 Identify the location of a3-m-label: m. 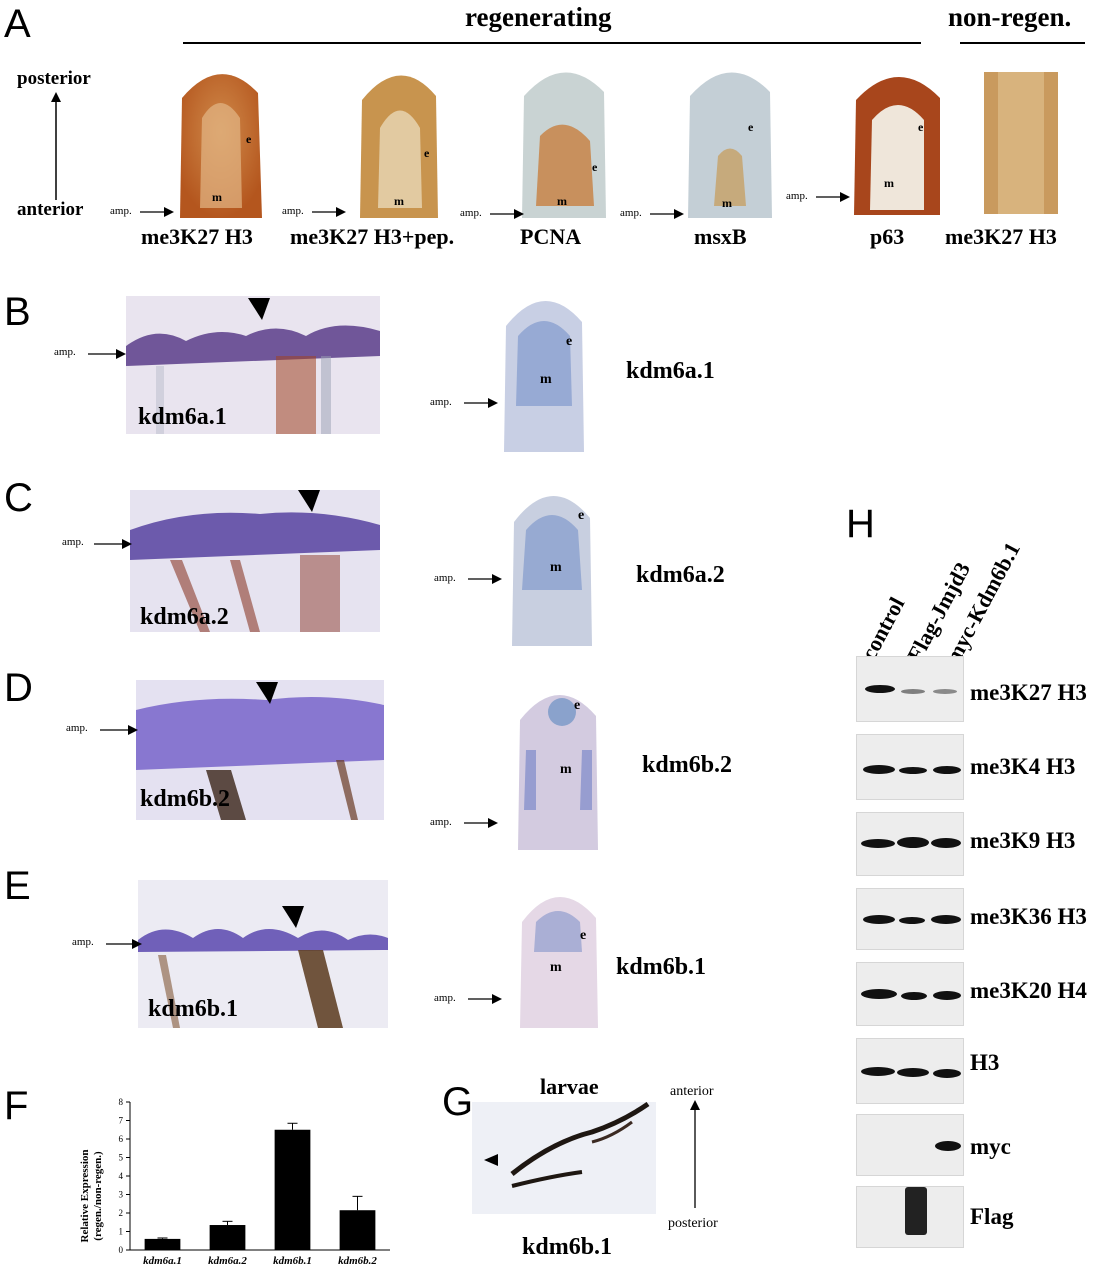
(562, 201).